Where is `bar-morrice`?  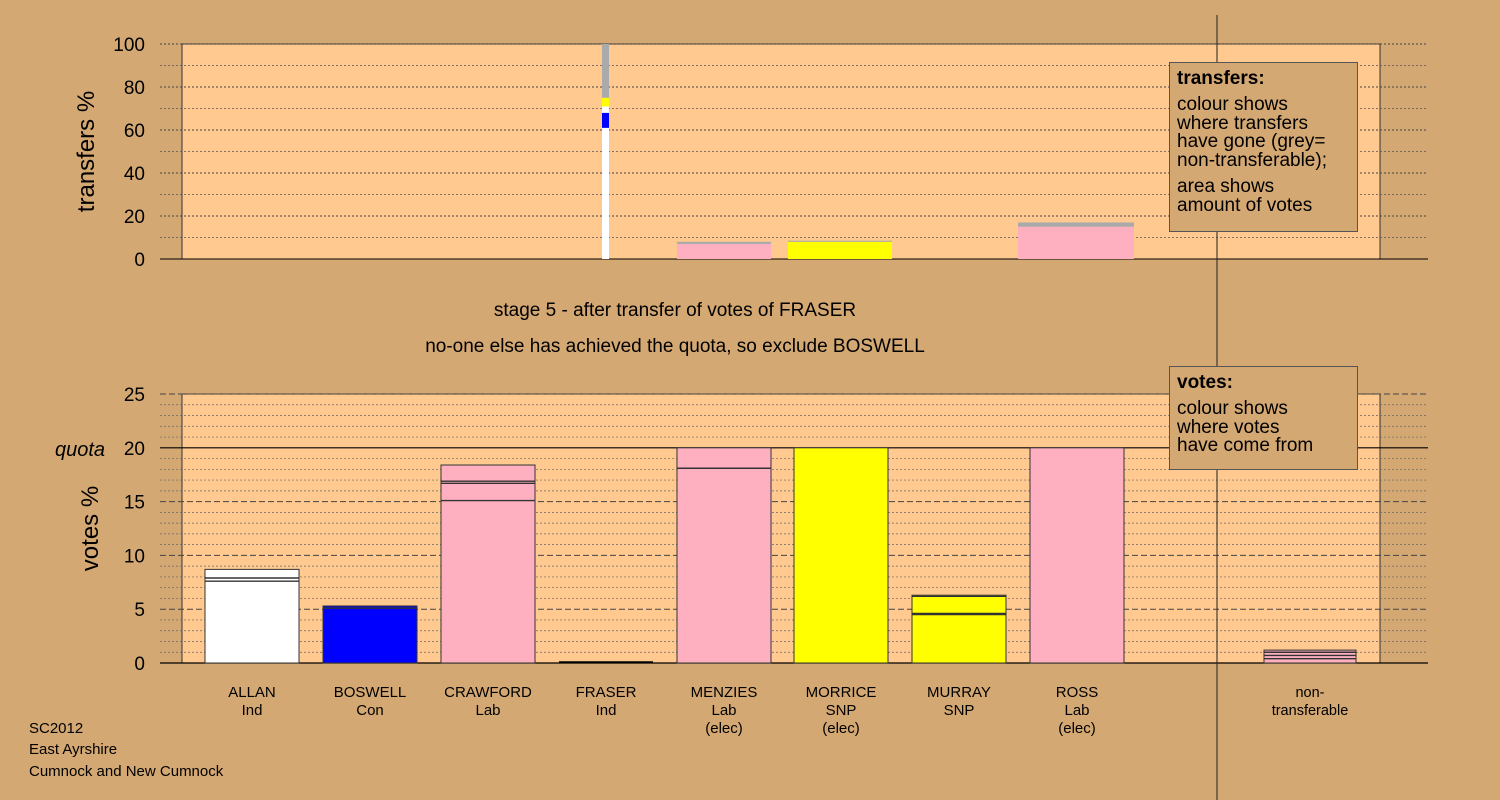
bar-morrice is located at coordinates (841, 555).